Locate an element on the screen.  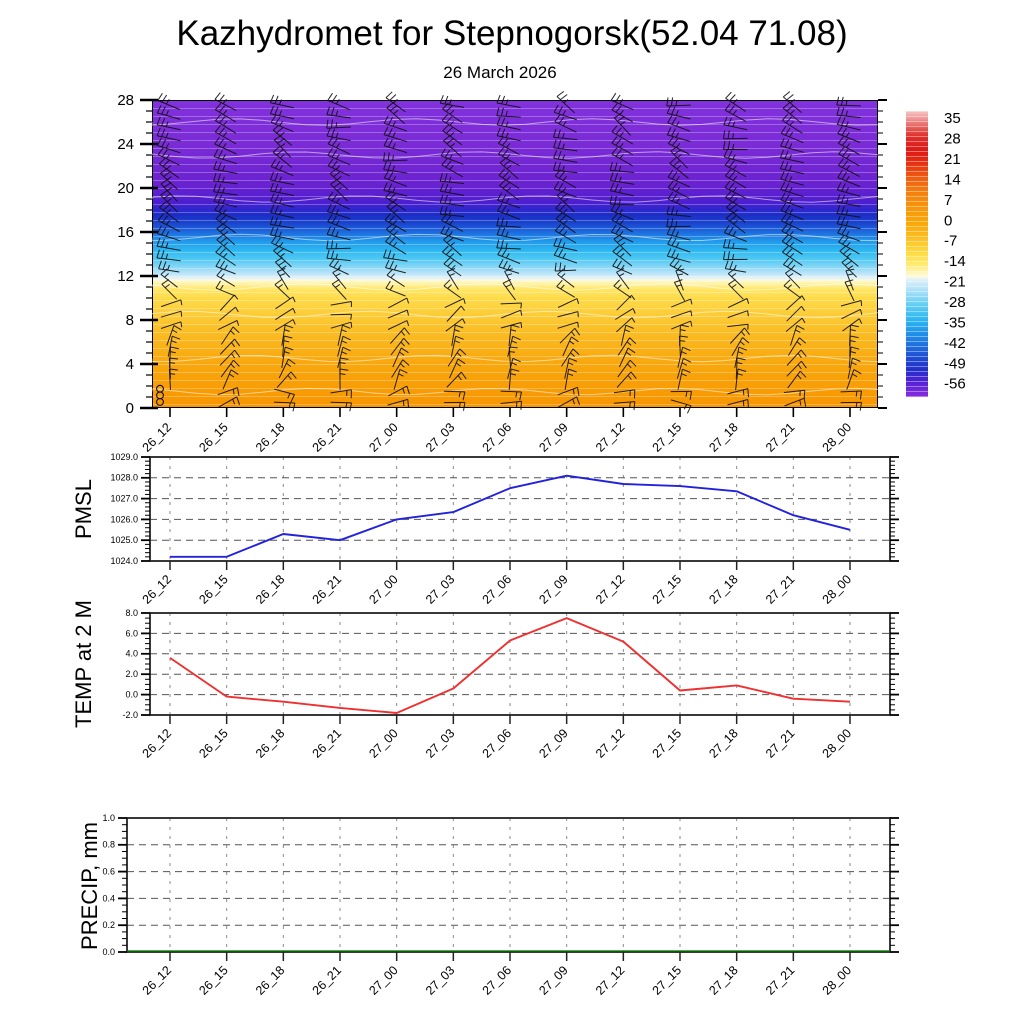
xsec-y-tick-label: 16 is located at coordinates (125, 232).